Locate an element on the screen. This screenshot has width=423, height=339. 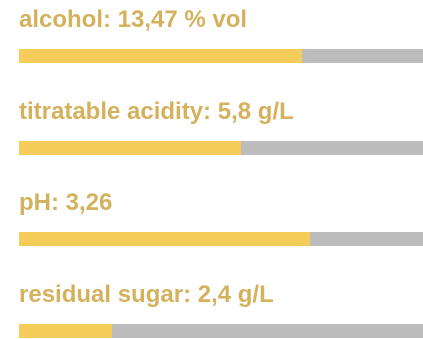
ph-bar-fill is located at coordinates (164, 239).